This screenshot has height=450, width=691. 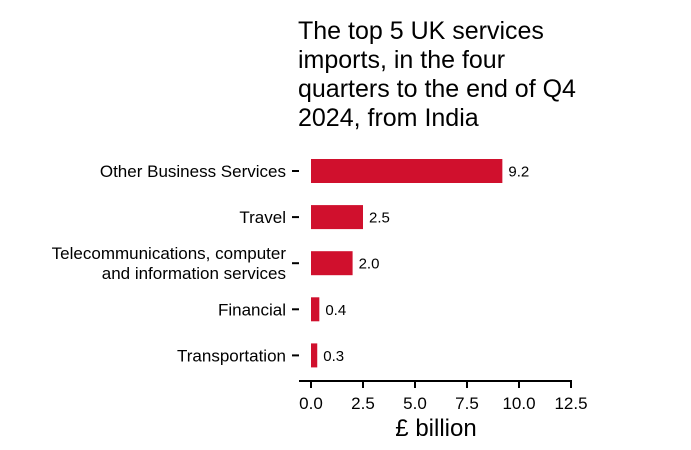 I want to click on title-line: quarters to the end of Q4, so click(x=437, y=89).